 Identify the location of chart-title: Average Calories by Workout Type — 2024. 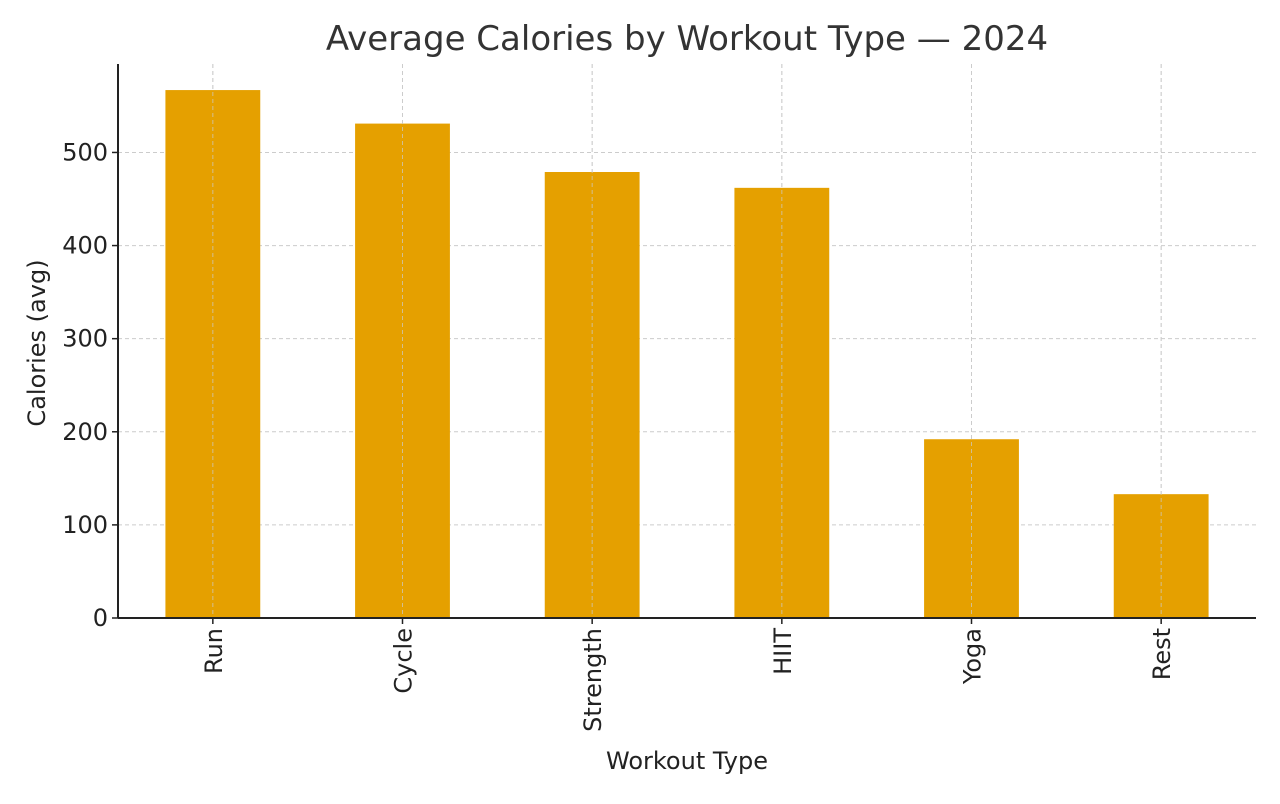
(687, 39).